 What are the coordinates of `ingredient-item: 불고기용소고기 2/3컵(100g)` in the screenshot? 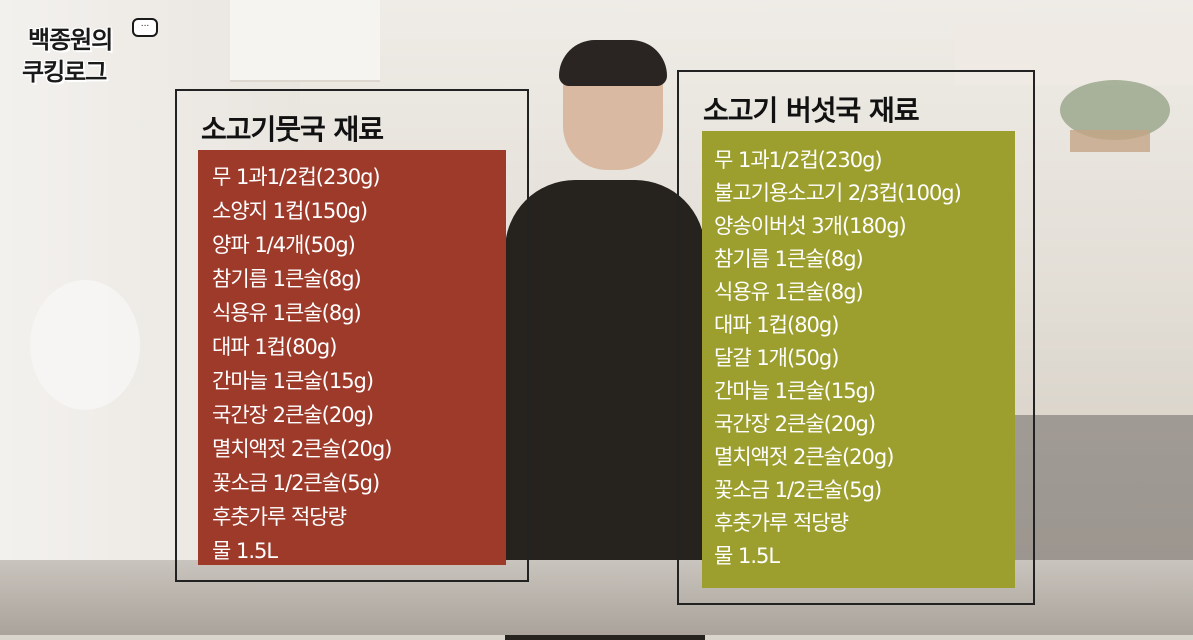 It's located at (838, 193).